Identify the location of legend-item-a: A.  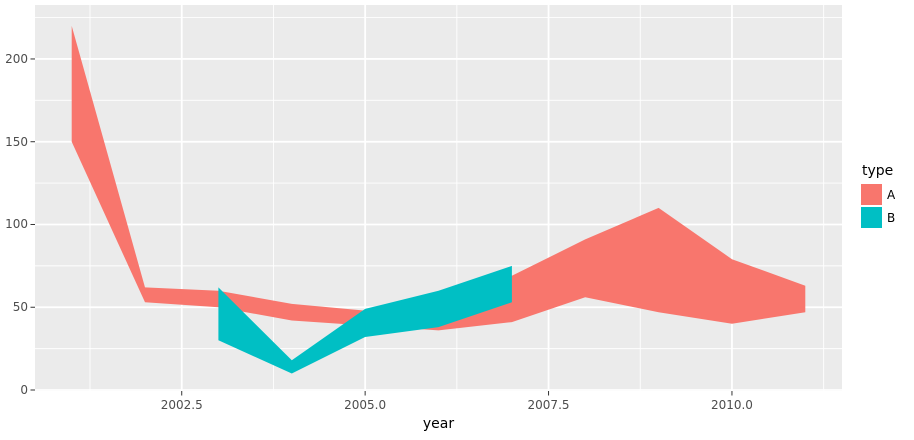
(878, 194).